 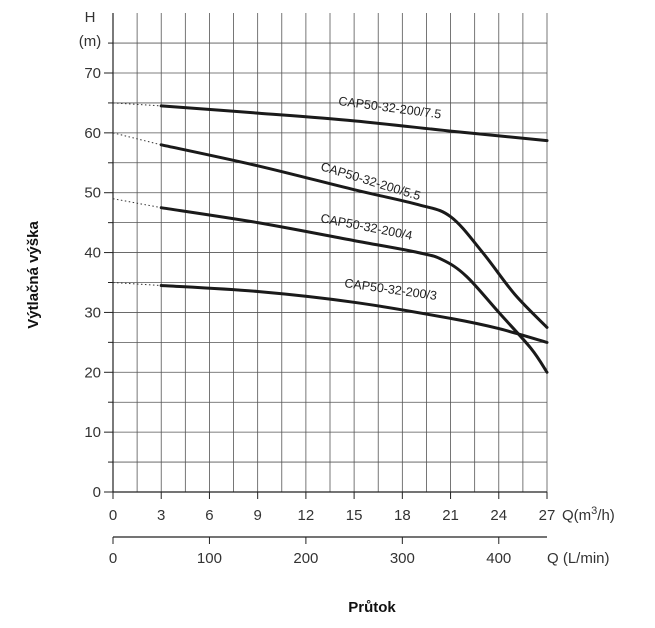 I want to click on y-tick-label: 0, so click(x=97, y=492).